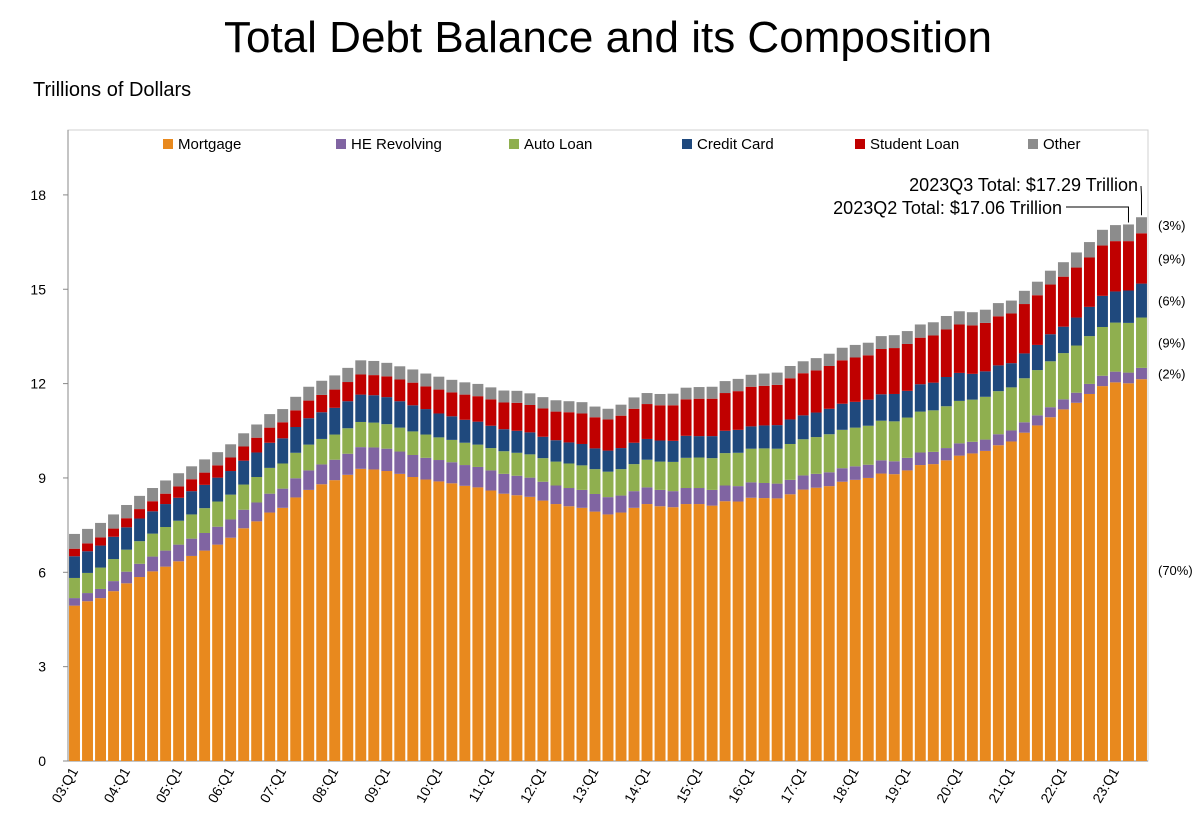 Image resolution: width=1200 pixels, height=815 pixels. Describe the element at coordinates (735, 144) in the screenshot. I see `legend-label: Credit Card` at that location.